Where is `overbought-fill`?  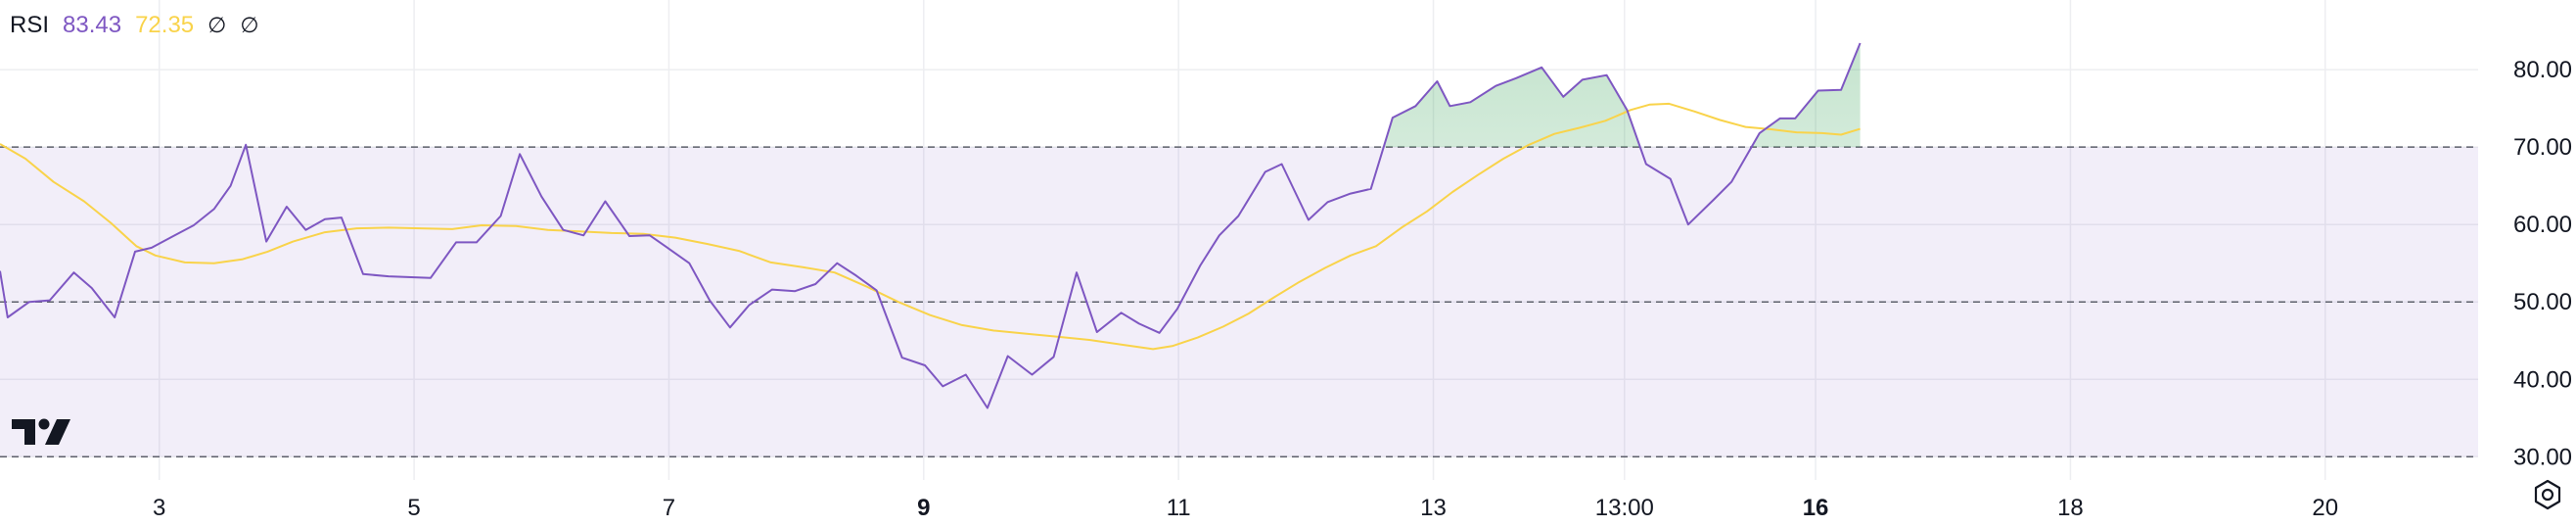
overbought-fill is located at coordinates (1053, 95).